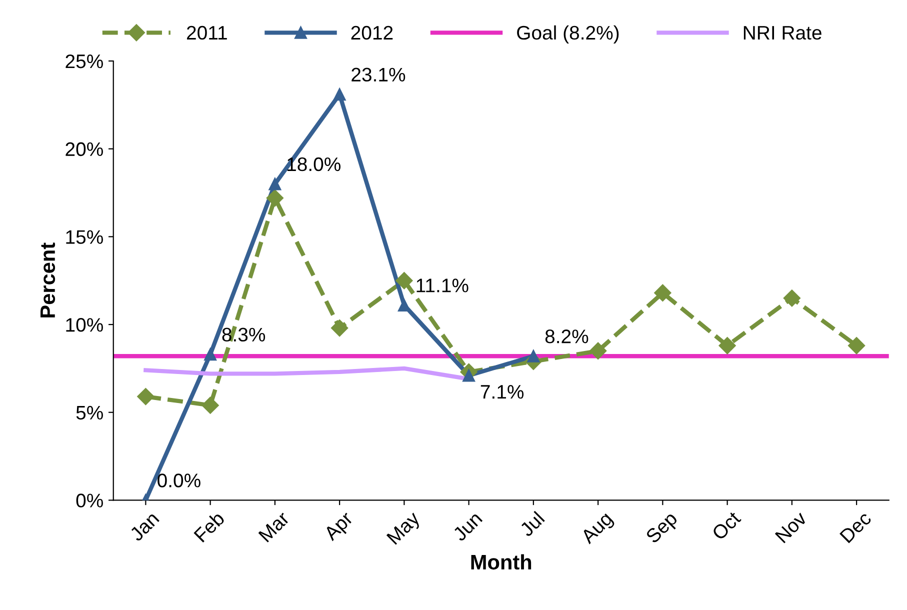  What do you see at coordinates (89, 501) in the screenshot?
I see `y-tick-label: 0%` at bounding box center [89, 501].